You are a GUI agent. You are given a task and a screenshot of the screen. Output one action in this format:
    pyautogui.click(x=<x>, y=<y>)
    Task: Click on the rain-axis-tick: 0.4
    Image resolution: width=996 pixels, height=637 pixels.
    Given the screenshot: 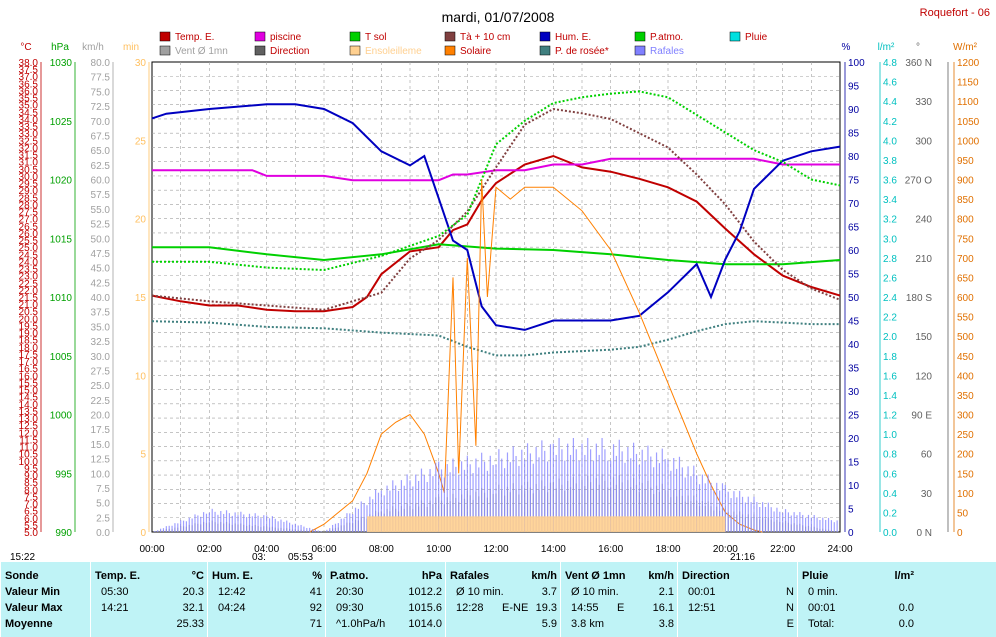 What is the action you would take?
    pyautogui.click(x=890, y=494)
    